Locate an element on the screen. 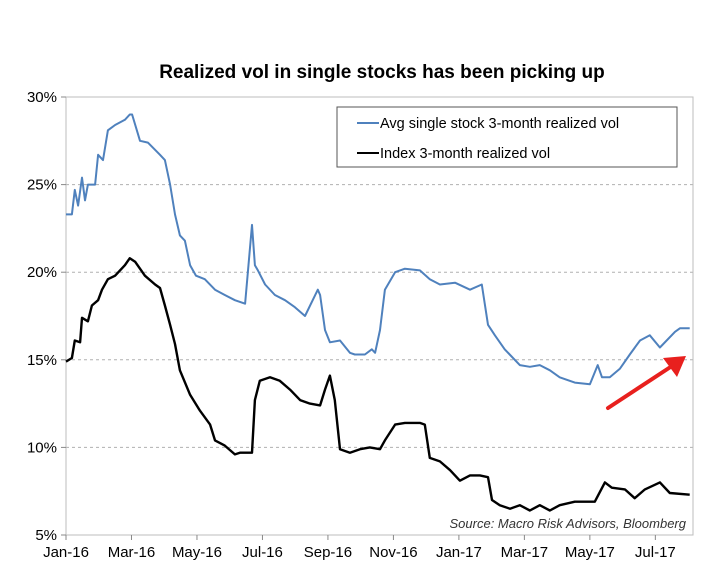  arrow-head-icon is located at coordinates (674, 366).